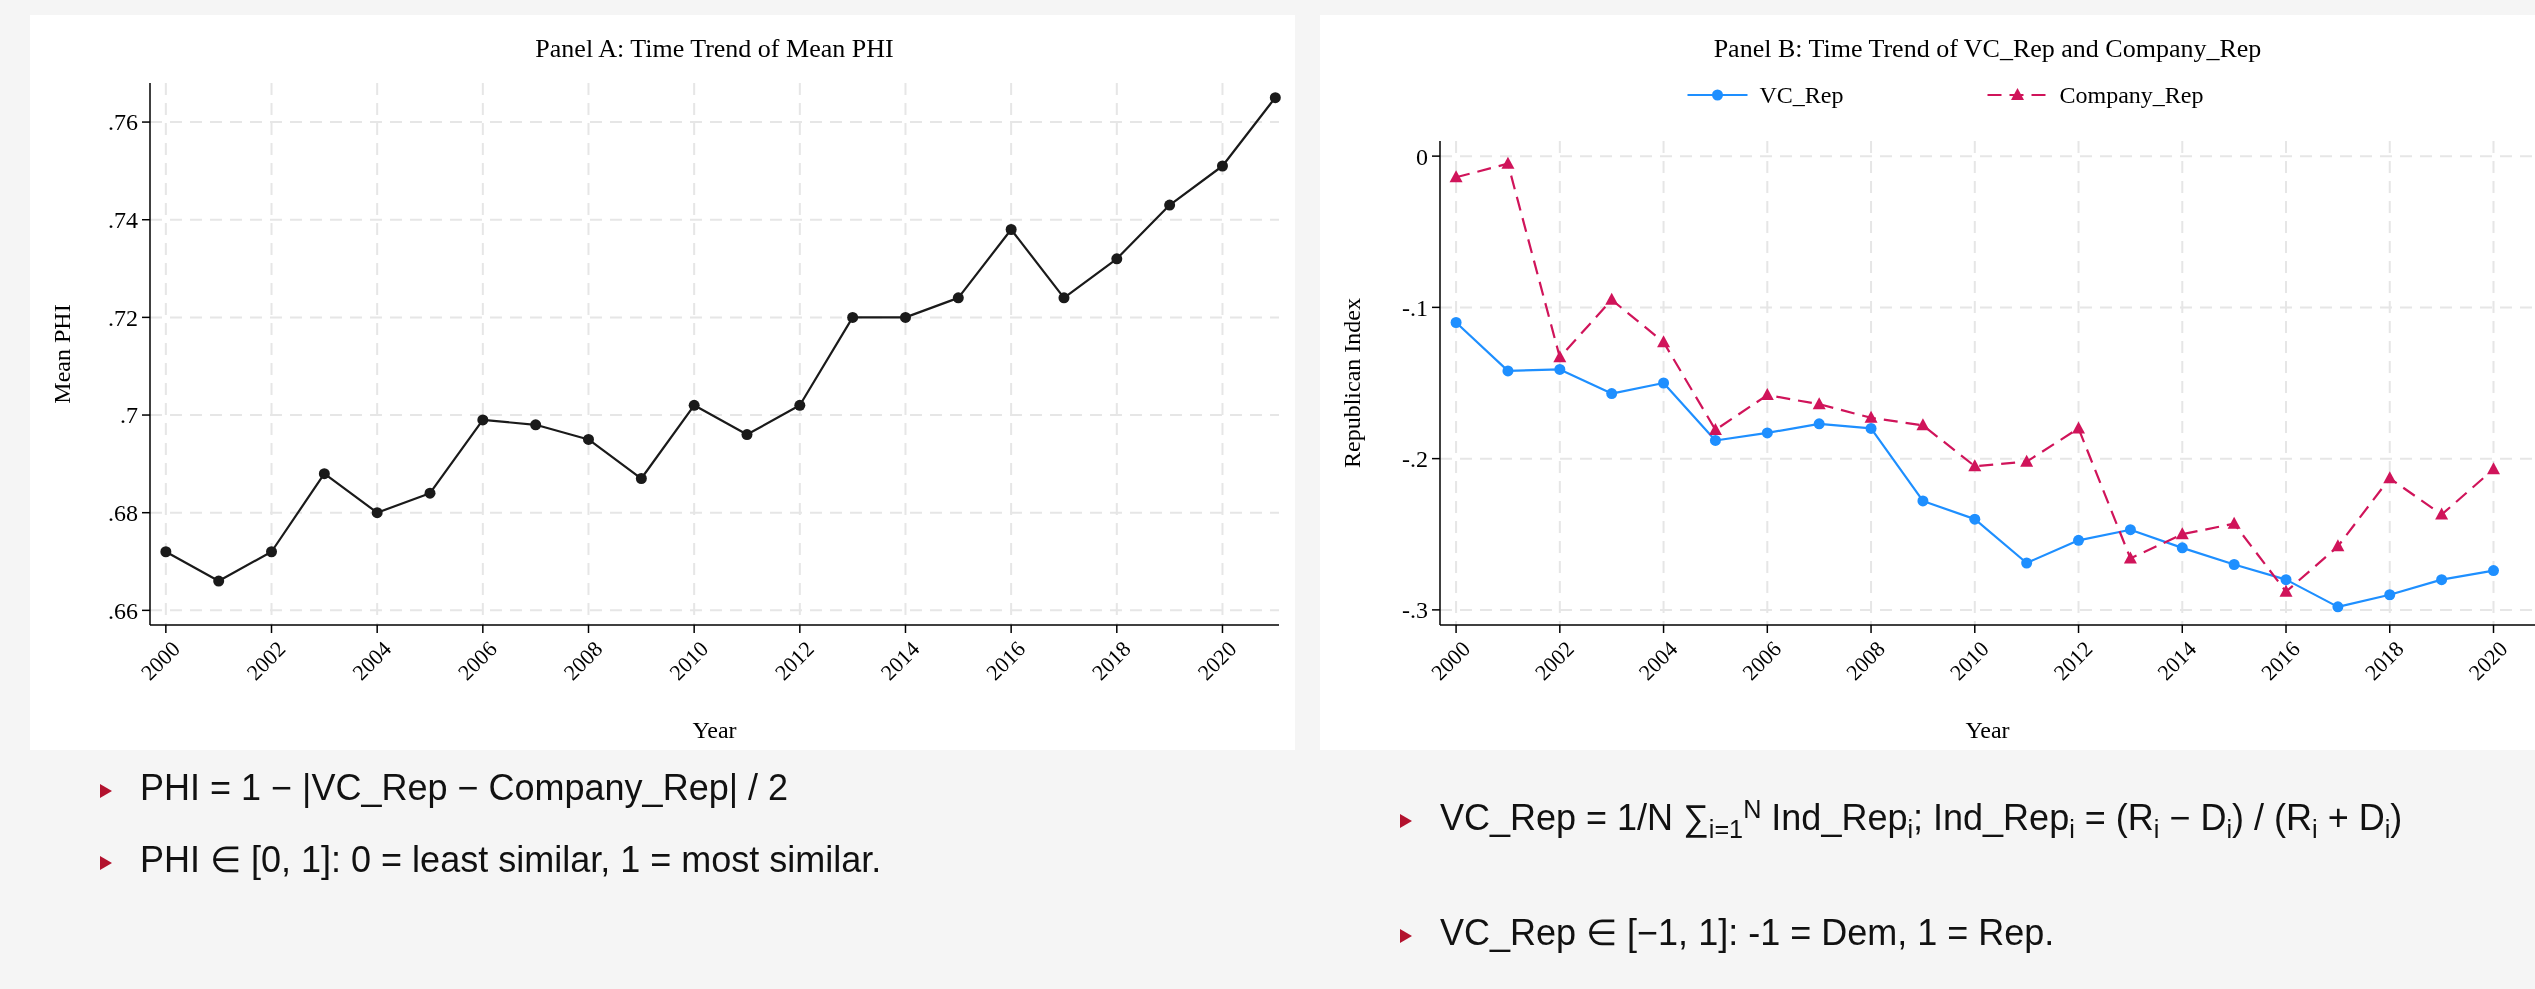 This screenshot has width=2535, height=989. I want to click on y-tick-label: .68, so click(123, 513).